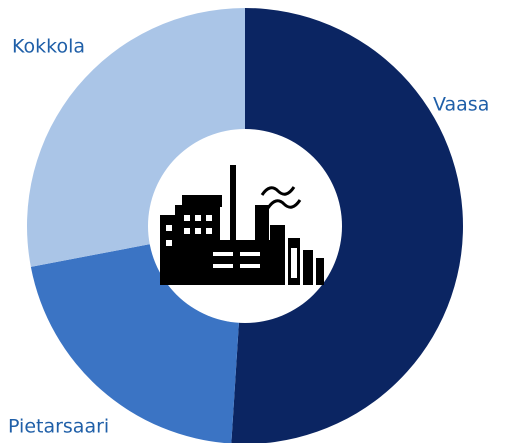  What do you see at coordinates (242, 225) in the screenshot?
I see `factory-icon` at bounding box center [242, 225].